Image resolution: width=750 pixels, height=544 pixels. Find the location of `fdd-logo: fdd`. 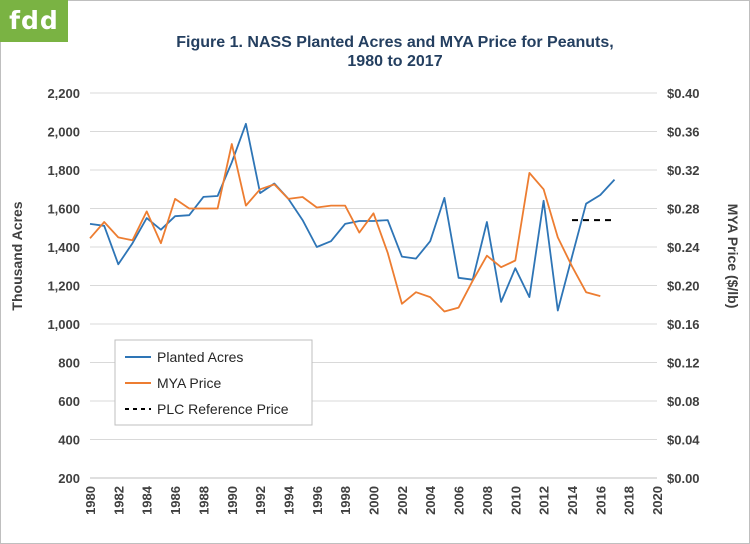

fdd-logo: fdd is located at coordinates (34, 21).